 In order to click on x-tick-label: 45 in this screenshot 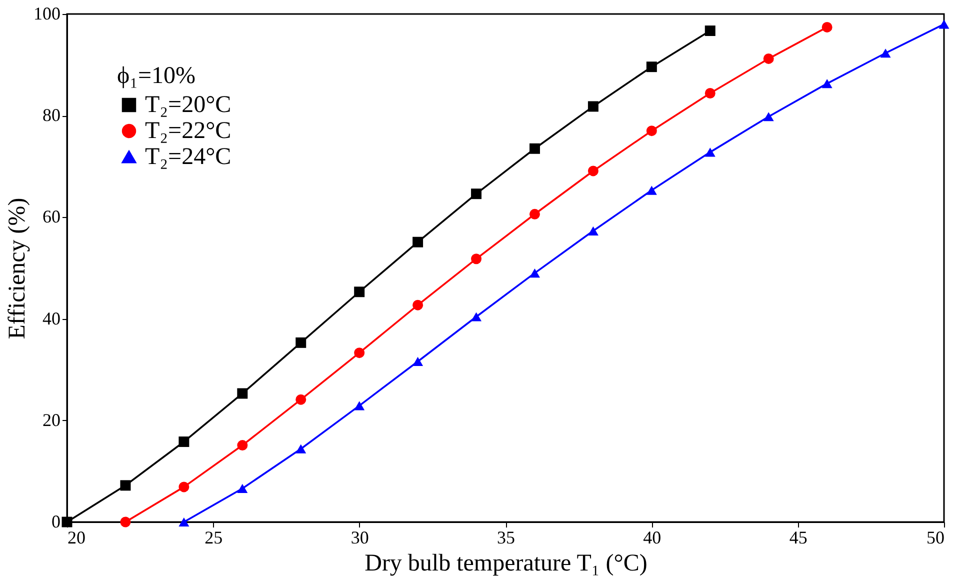, I will do `click(798, 538)`.